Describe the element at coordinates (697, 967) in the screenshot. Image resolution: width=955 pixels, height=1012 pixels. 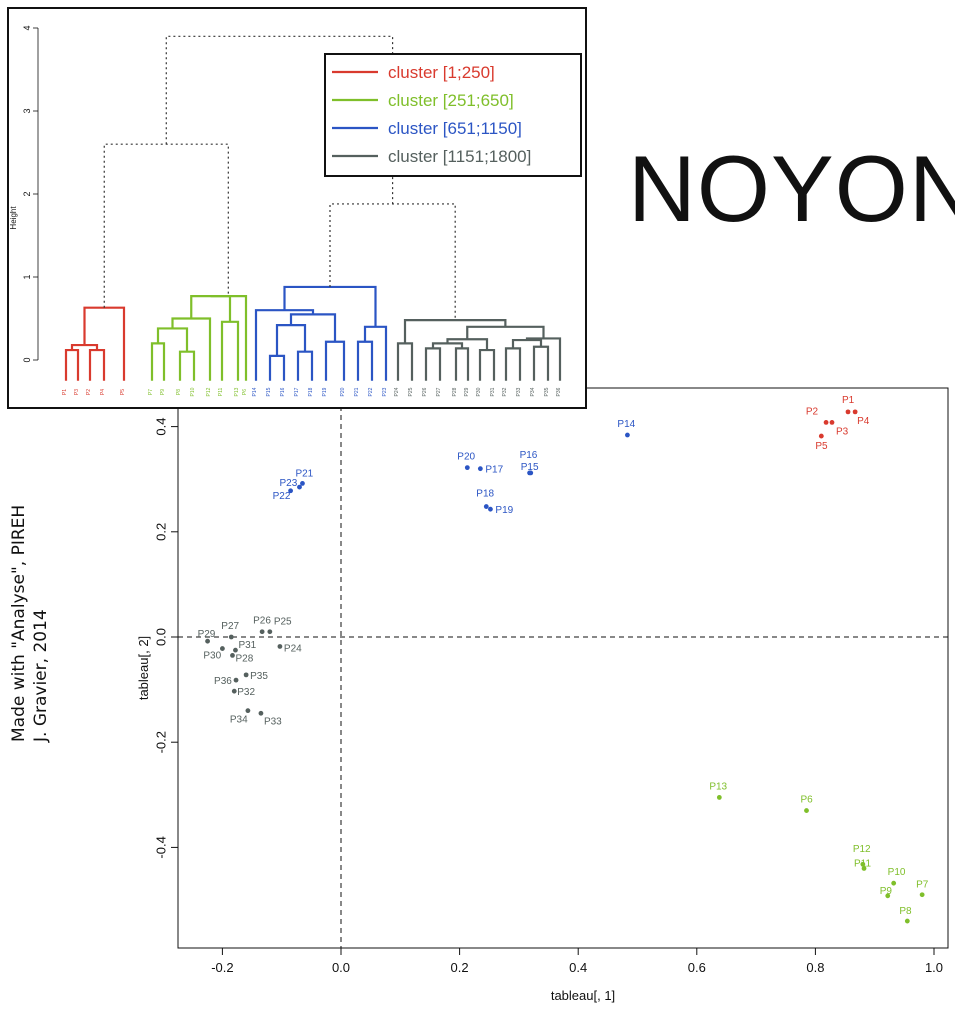
I see `x-tick-label: 0.6` at that location.